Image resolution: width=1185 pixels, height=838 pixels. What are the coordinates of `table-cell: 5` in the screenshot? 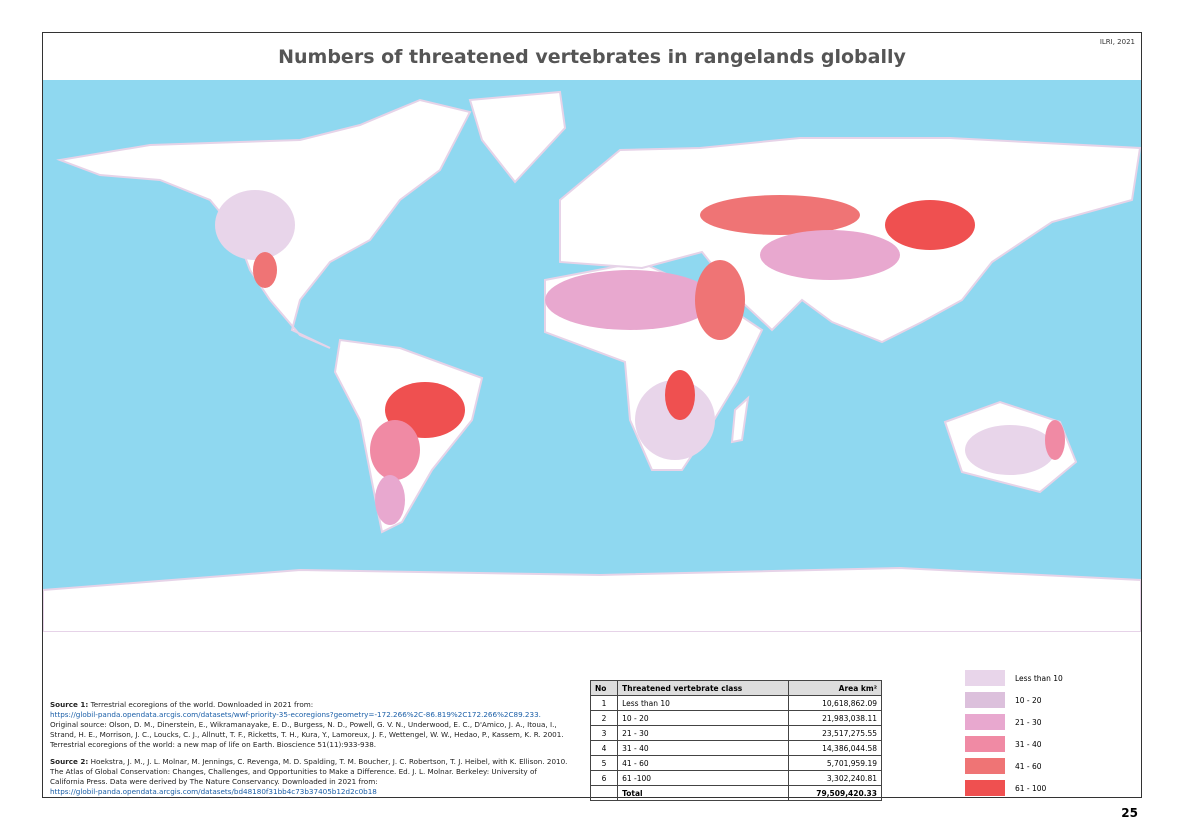 It's located at (604, 763).